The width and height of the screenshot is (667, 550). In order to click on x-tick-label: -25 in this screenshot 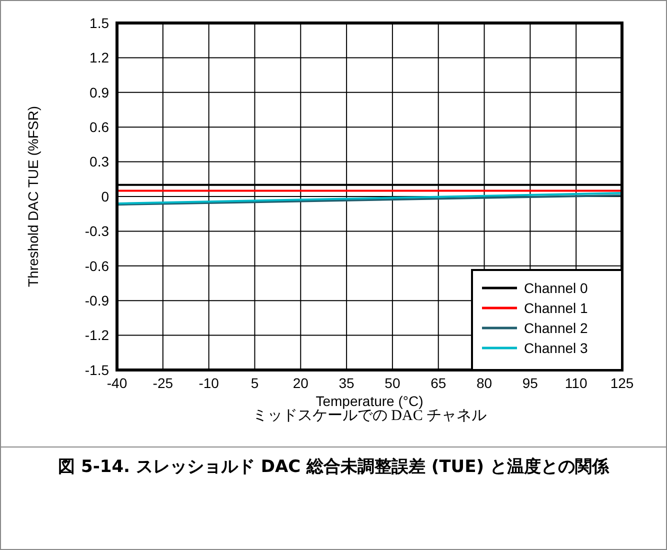, I will do `click(163, 383)`.